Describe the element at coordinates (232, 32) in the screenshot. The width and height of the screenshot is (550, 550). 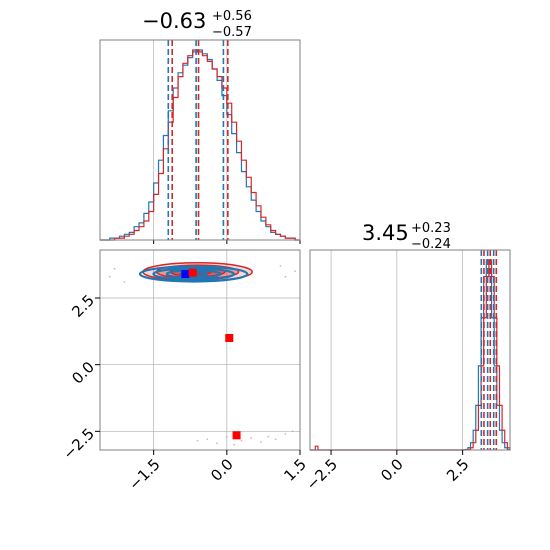
I see `param0-title-lower: −0.57` at that location.